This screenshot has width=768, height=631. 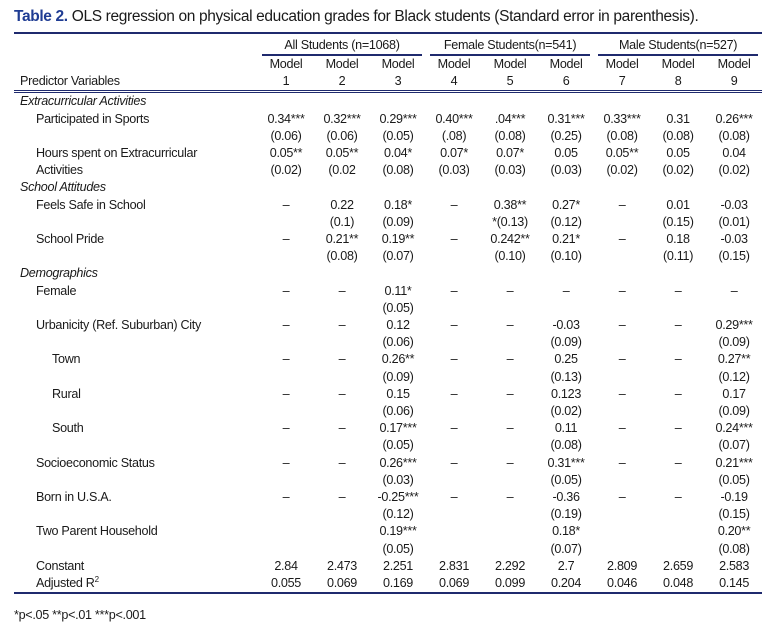 I want to click on cell-model-3: 0.19**, so click(x=398, y=239).